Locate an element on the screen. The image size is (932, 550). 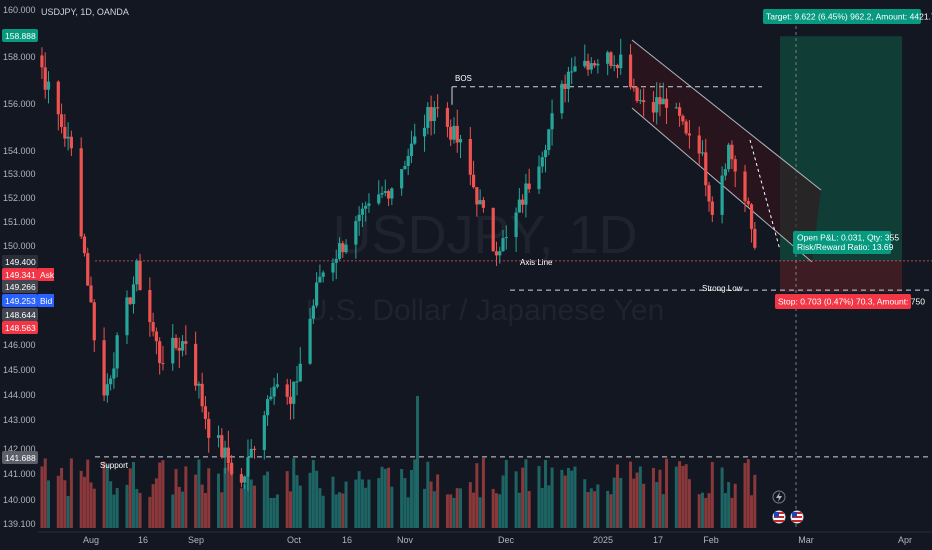
price-tick-label: 141.000 is located at coordinates (19, 474).